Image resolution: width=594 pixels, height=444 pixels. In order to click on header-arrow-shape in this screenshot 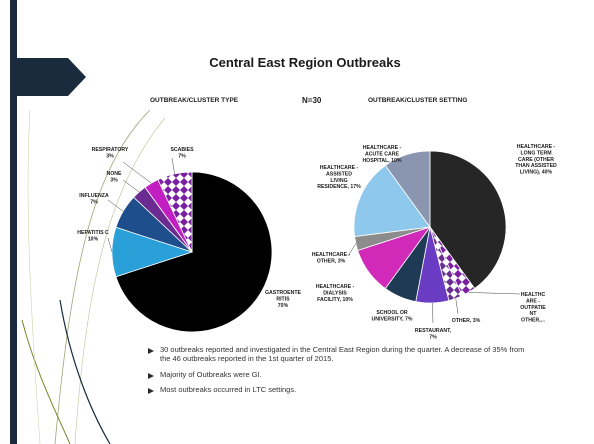, I will do `click(48, 77)`.